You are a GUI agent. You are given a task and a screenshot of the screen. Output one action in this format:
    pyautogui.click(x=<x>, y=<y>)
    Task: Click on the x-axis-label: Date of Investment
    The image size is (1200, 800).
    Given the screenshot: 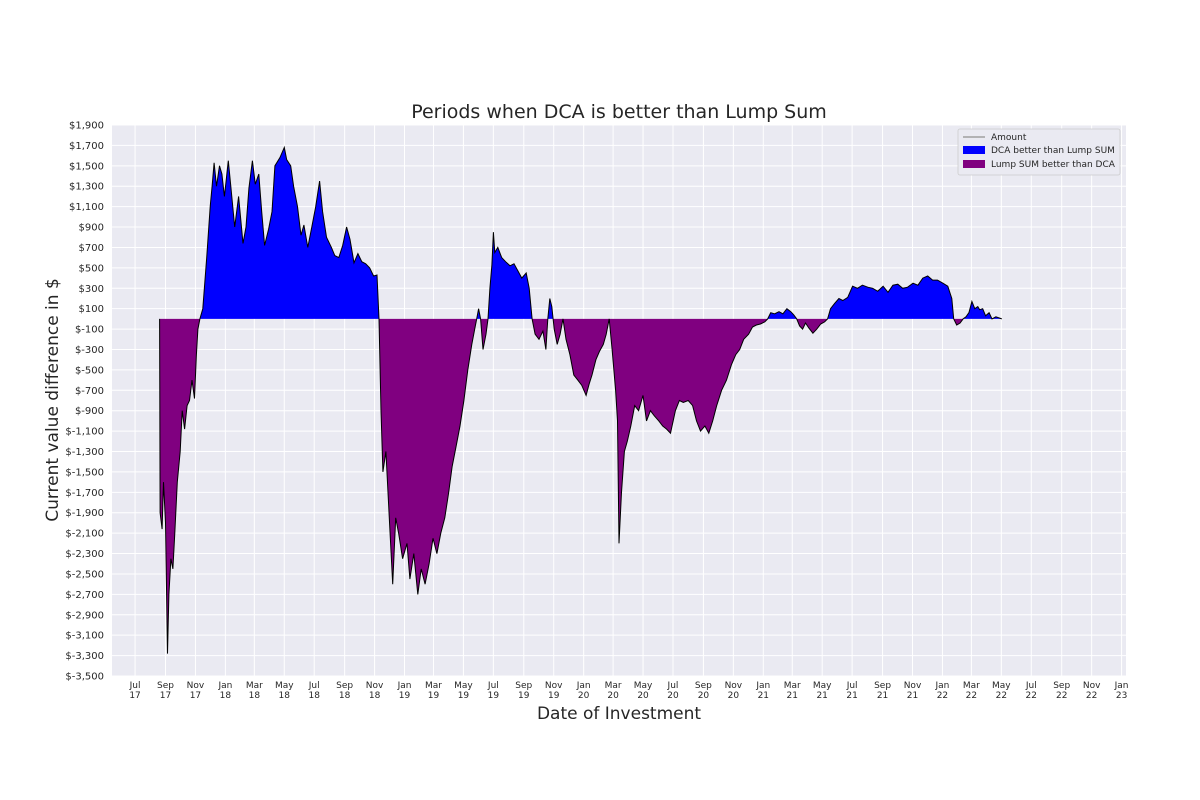 What is the action you would take?
    pyautogui.click(x=619, y=714)
    